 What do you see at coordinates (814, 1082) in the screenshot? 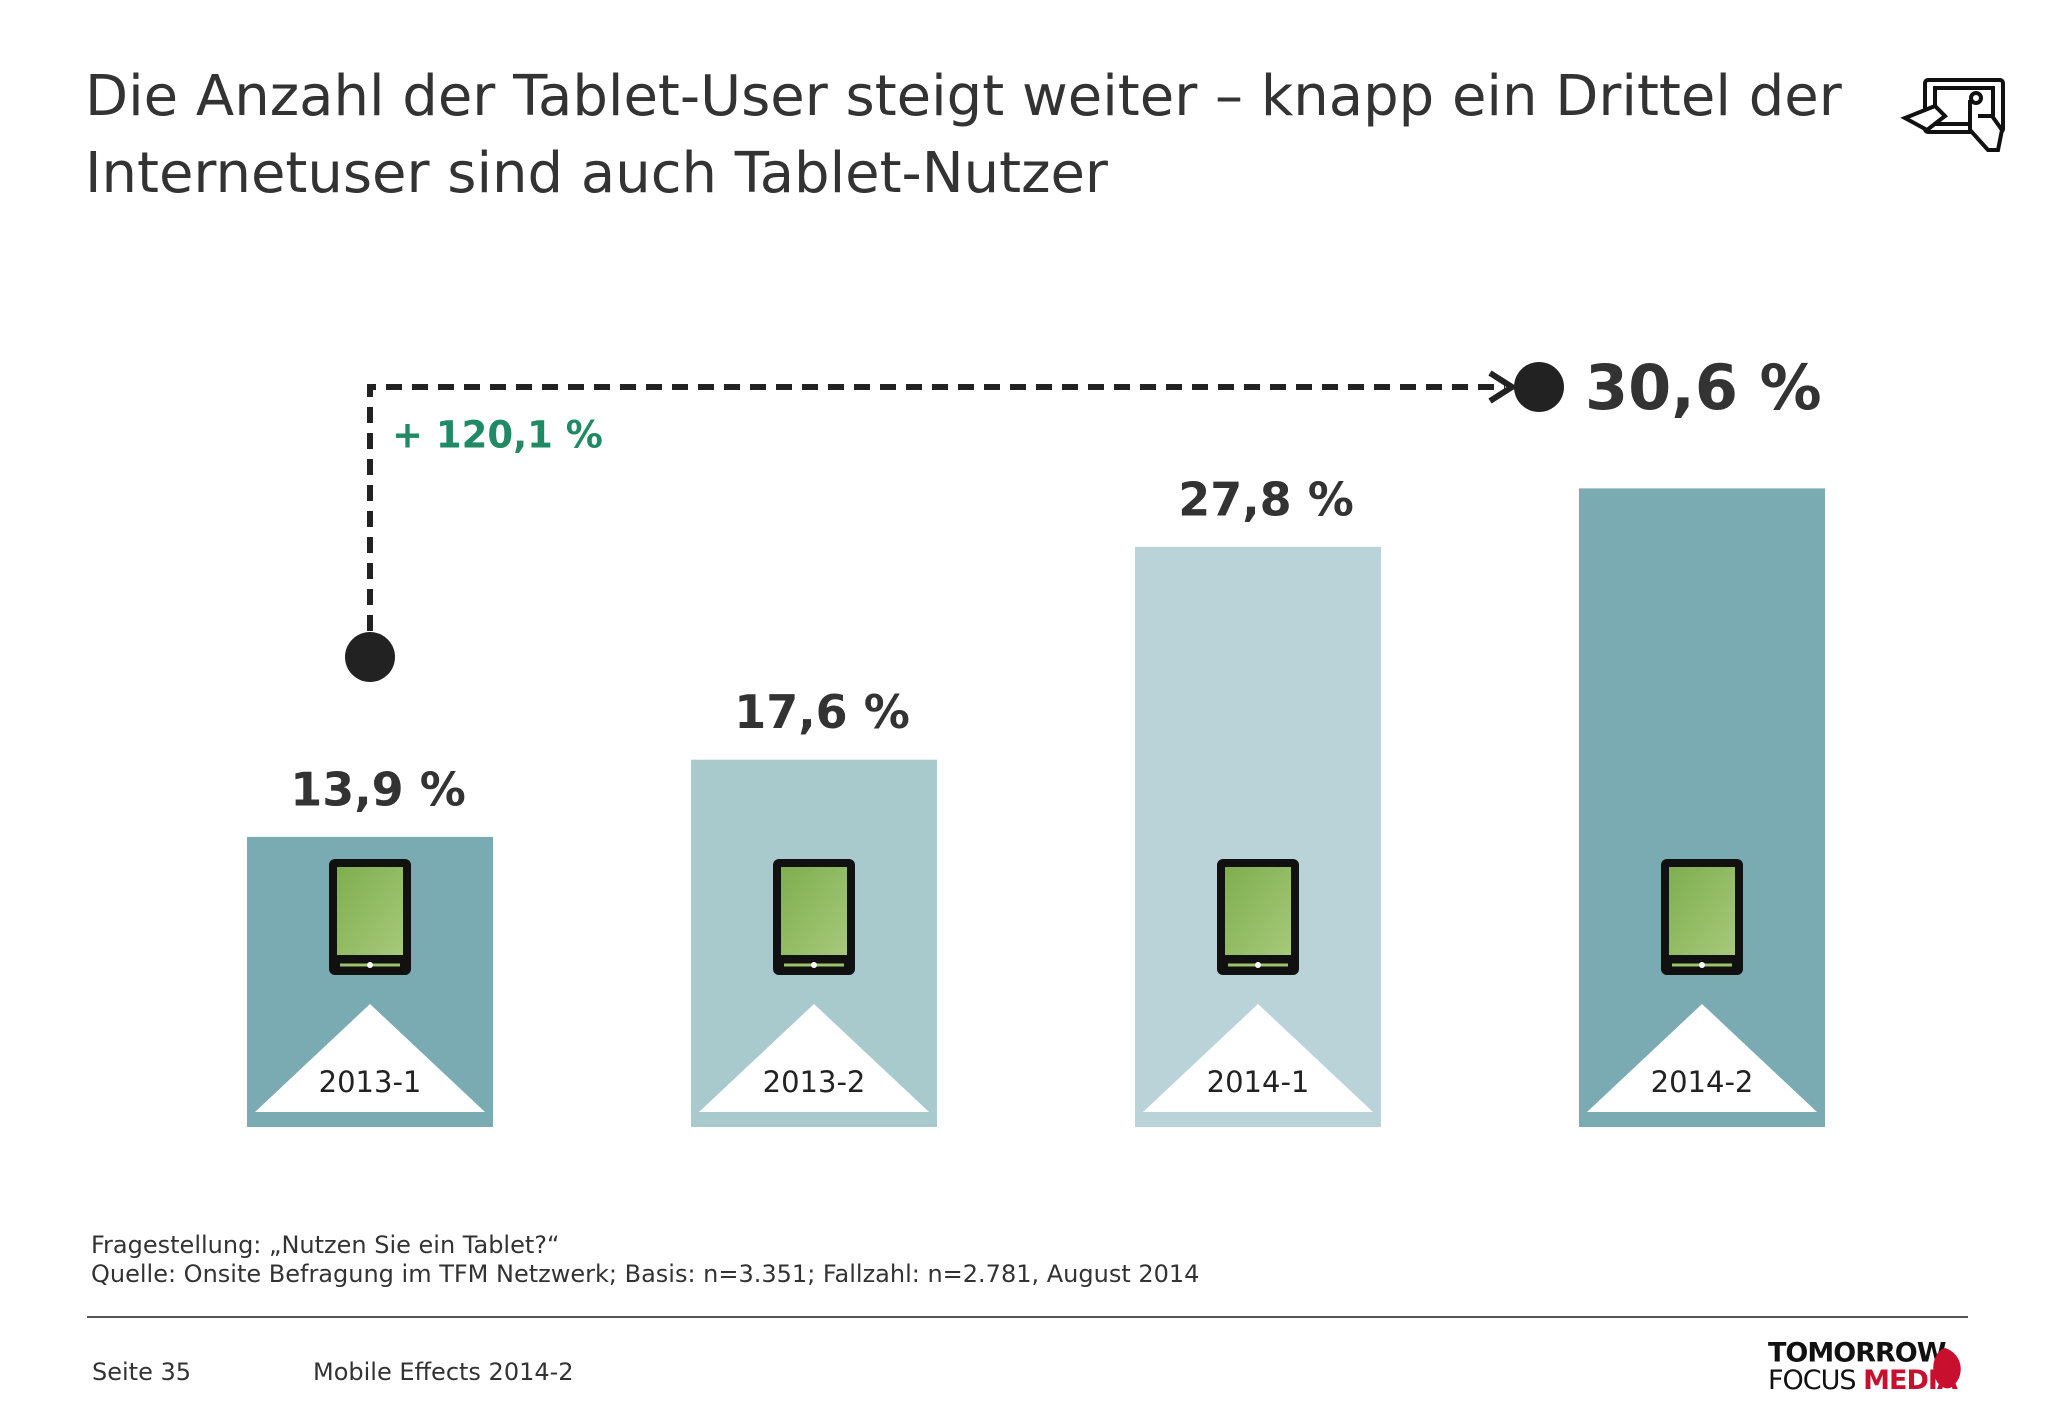
I see `x-tick-label: 2013-2` at bounding box center [814, 1082].